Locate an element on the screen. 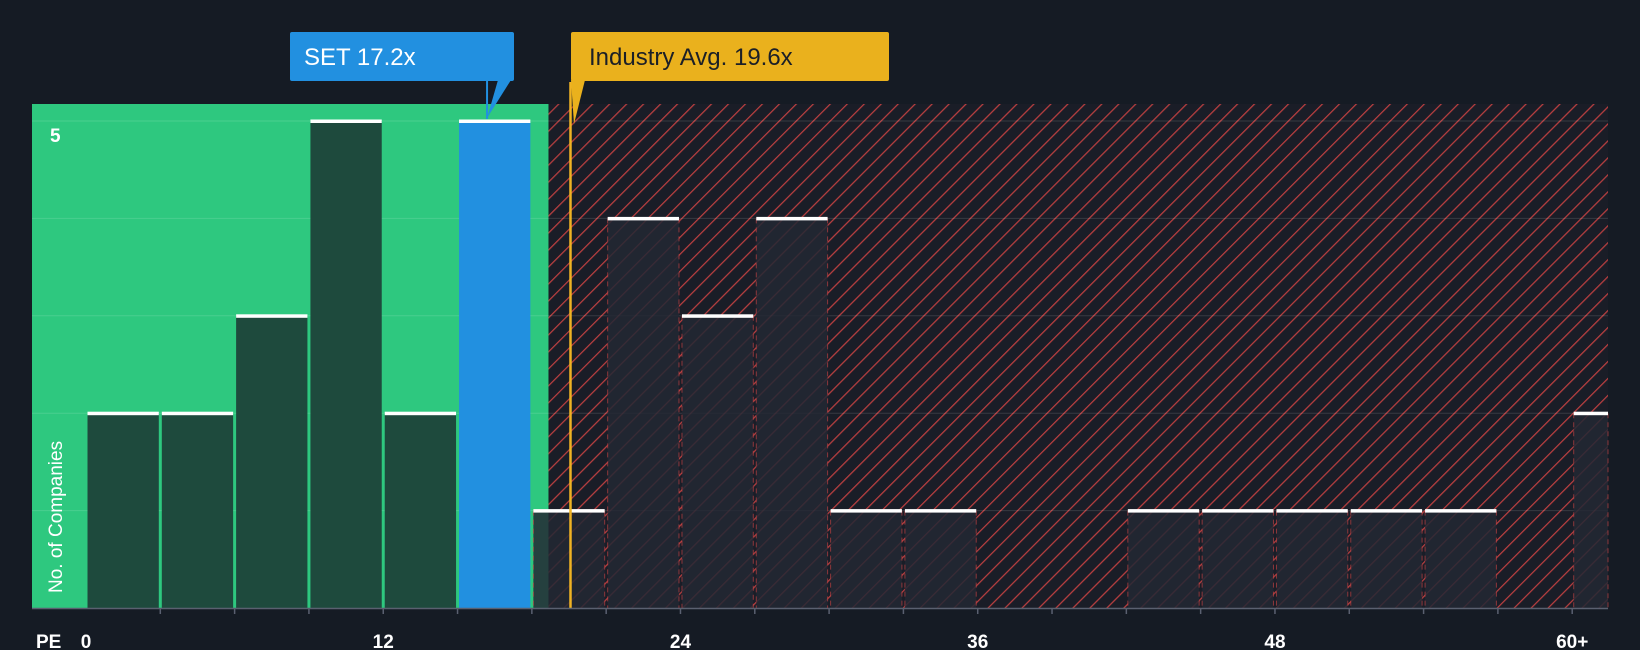 The width and height of the screenshot is (1640, 650). industry-avg-pointer is located at coordinates (578, 102).